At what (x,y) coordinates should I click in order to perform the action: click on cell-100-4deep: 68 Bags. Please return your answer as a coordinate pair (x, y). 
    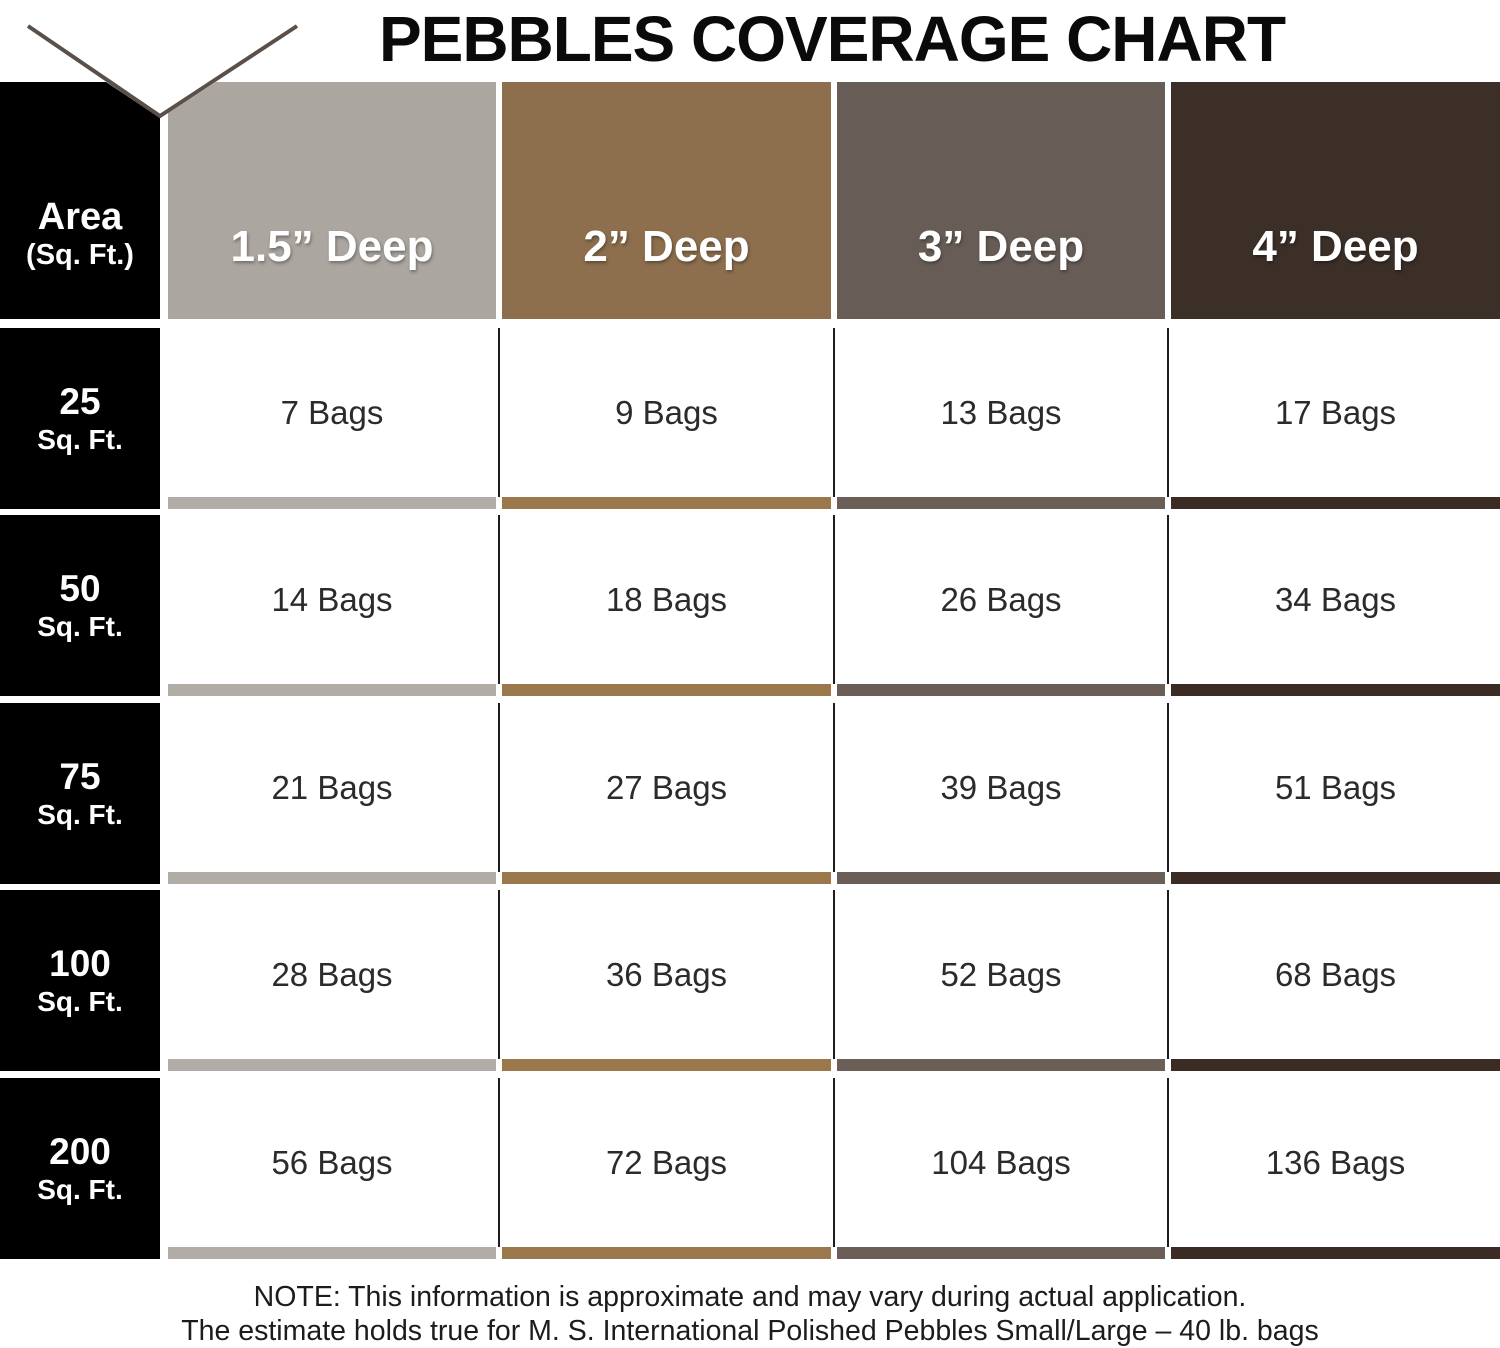
    Looking at the image, I should click on (1335, 984).